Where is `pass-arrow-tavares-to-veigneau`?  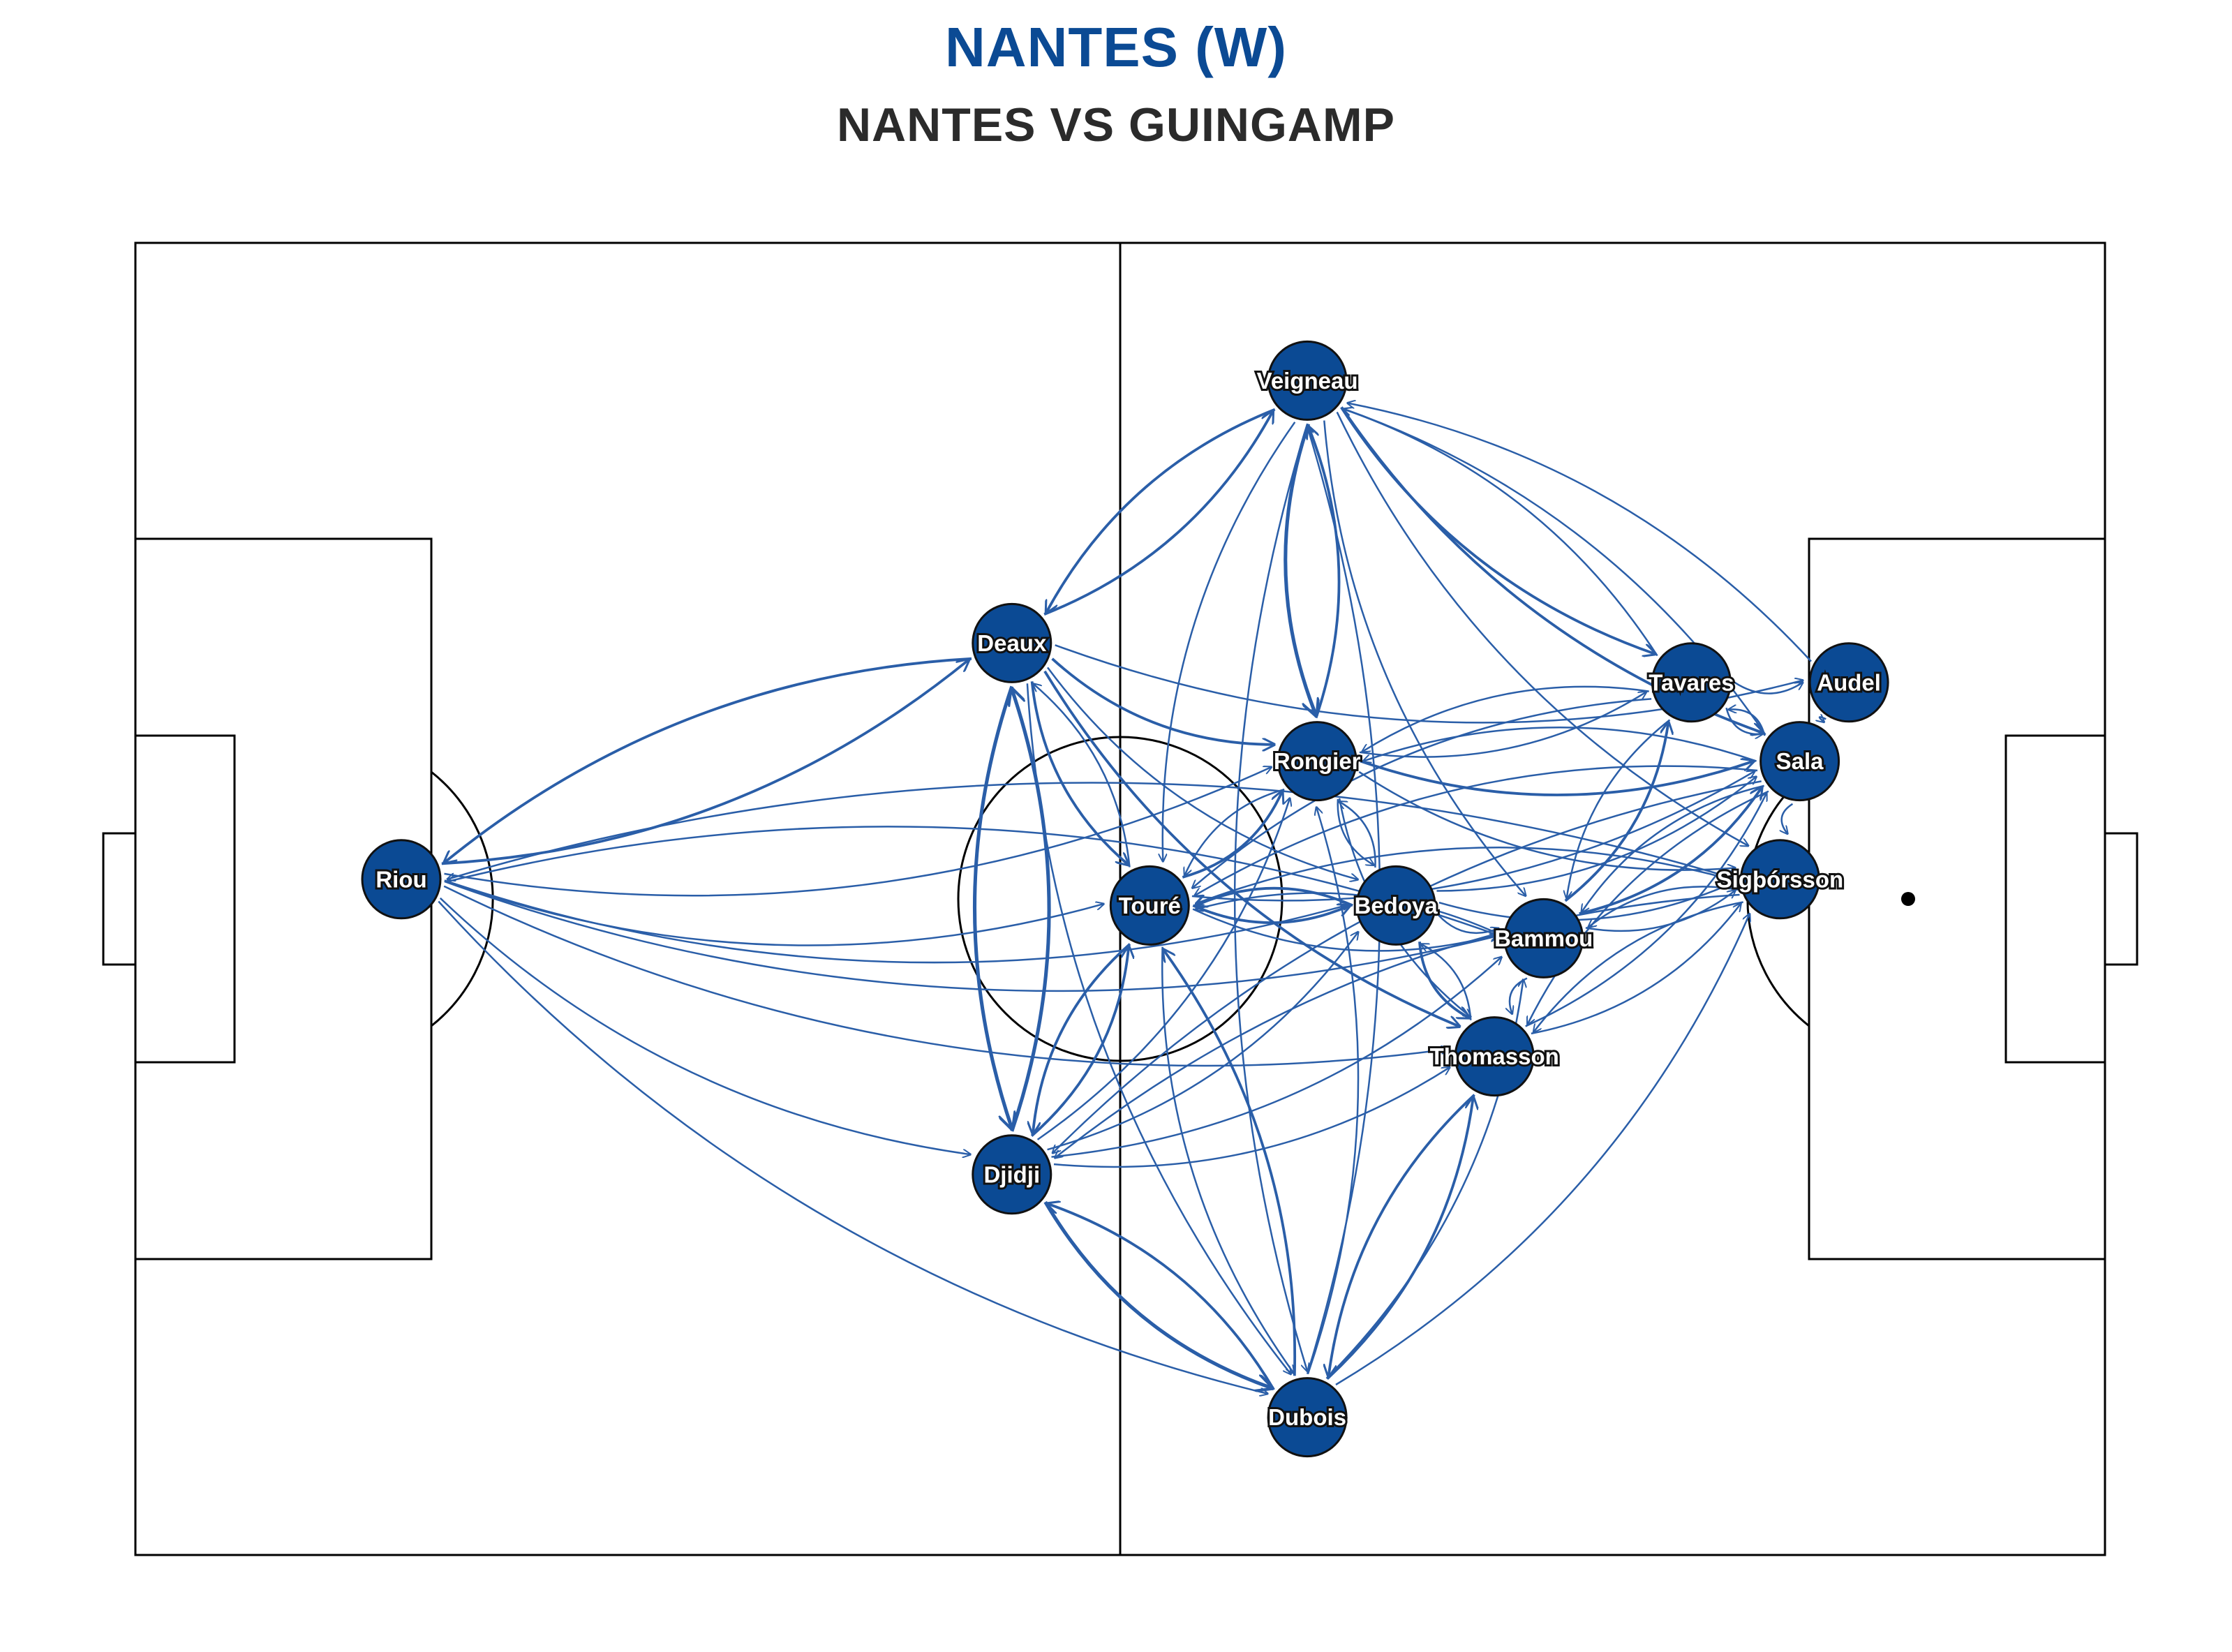
pass-arrow-tavares-to-veigneau is located at coordinates (1501, 533).